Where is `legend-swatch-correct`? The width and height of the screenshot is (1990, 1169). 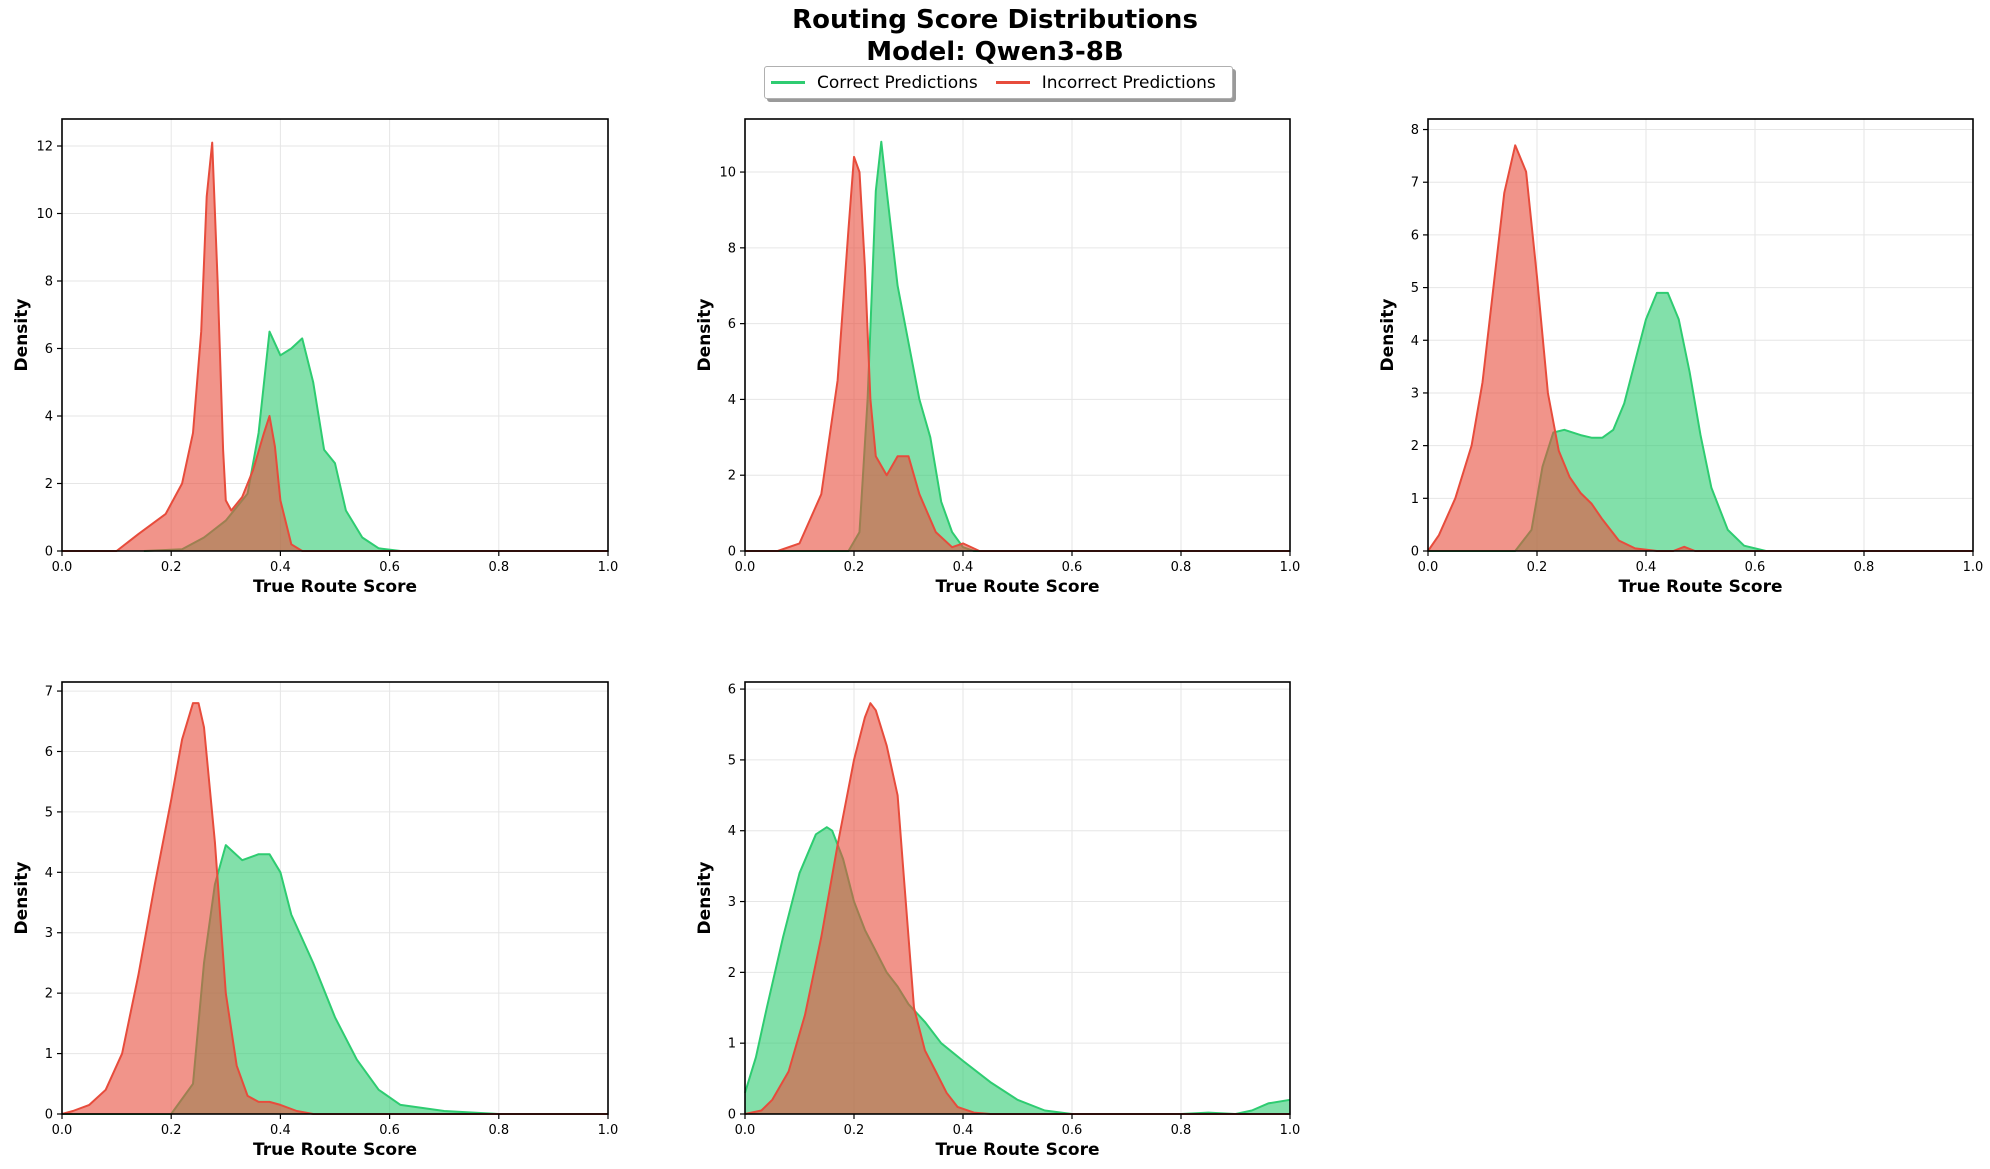
legend-swatch-correct is located at coordinates (788, 82).